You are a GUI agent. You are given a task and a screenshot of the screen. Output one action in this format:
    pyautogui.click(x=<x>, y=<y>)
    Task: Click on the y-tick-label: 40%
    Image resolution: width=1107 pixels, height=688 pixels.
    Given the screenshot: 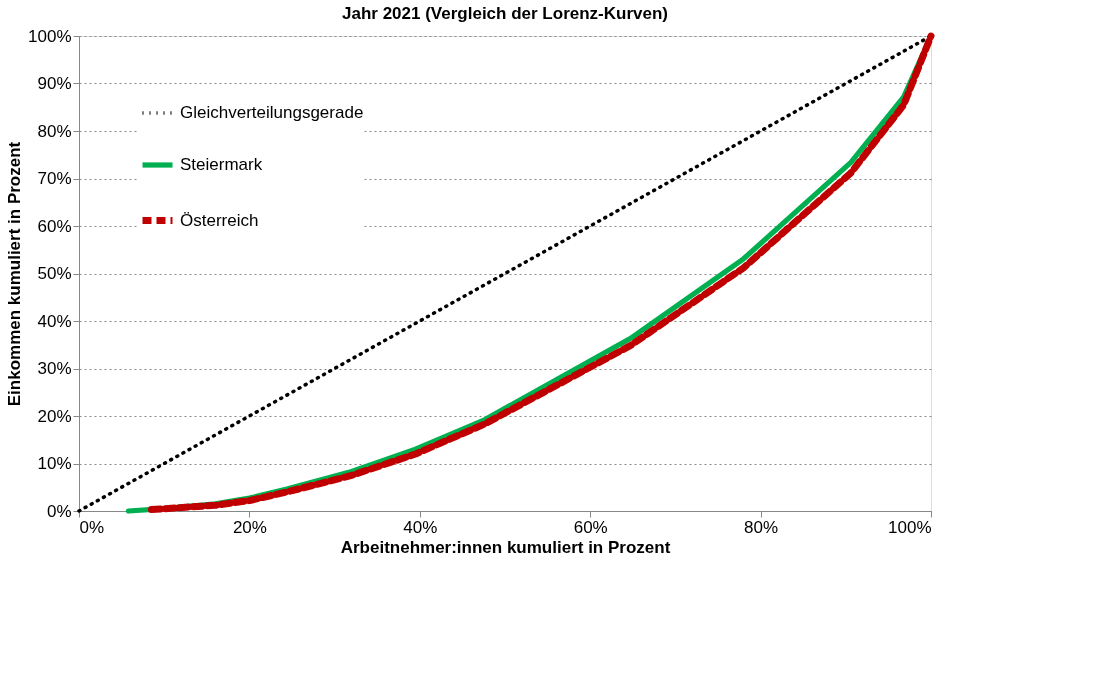 What is the action you would take?
    pyautogui.click(x=54, y=321)
    